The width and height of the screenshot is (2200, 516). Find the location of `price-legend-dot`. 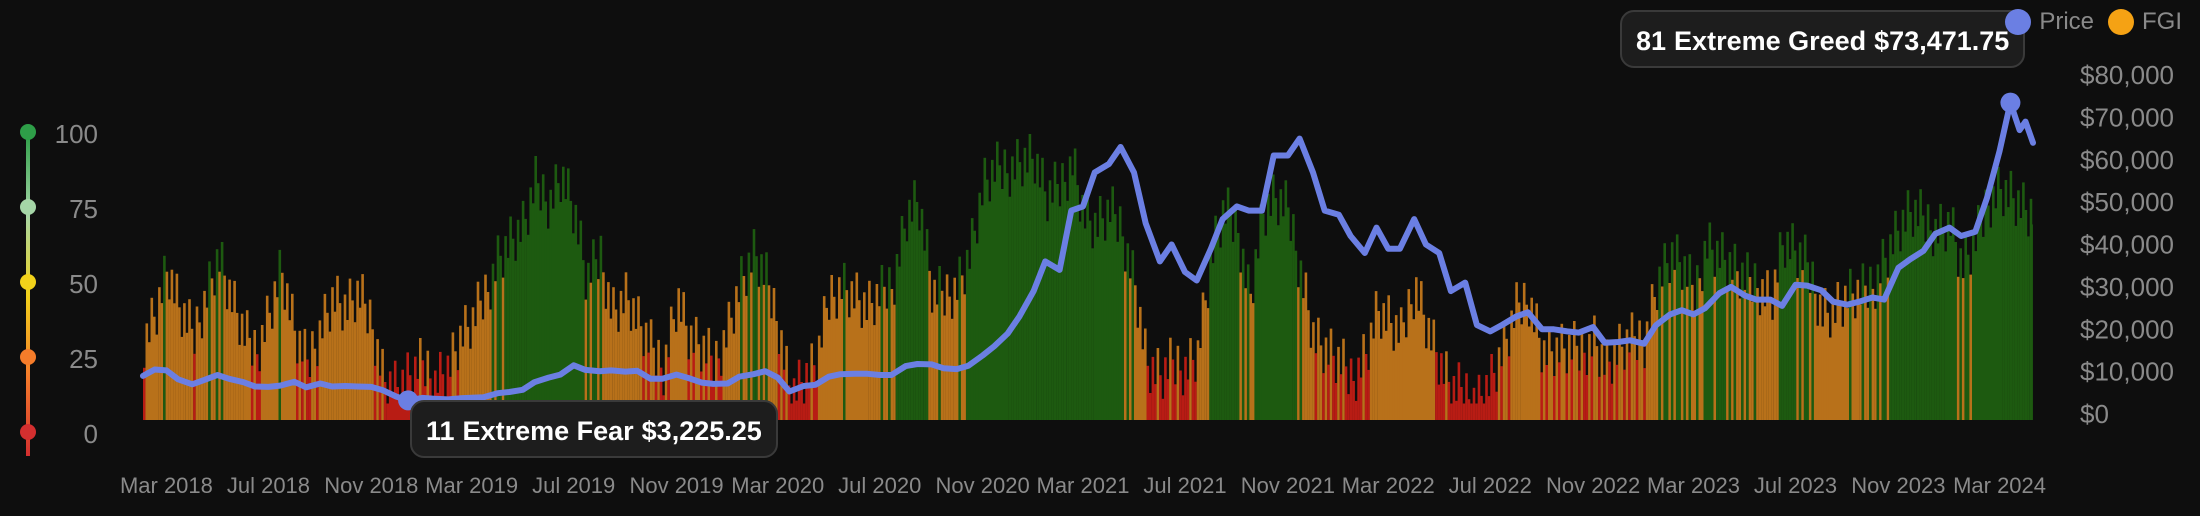

price-legend-dot is located at coordinates (2018, 22).